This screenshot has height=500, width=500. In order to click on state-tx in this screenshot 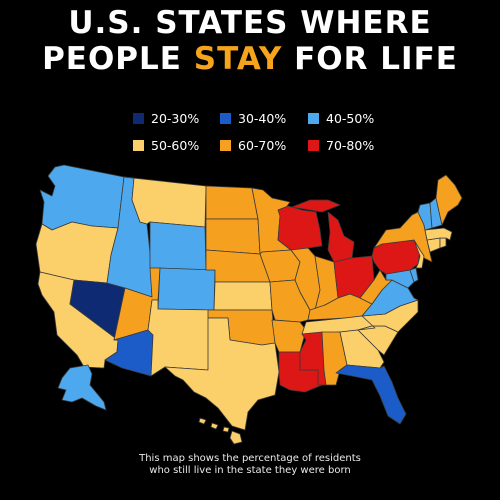, I will do `click(222, 374)`.